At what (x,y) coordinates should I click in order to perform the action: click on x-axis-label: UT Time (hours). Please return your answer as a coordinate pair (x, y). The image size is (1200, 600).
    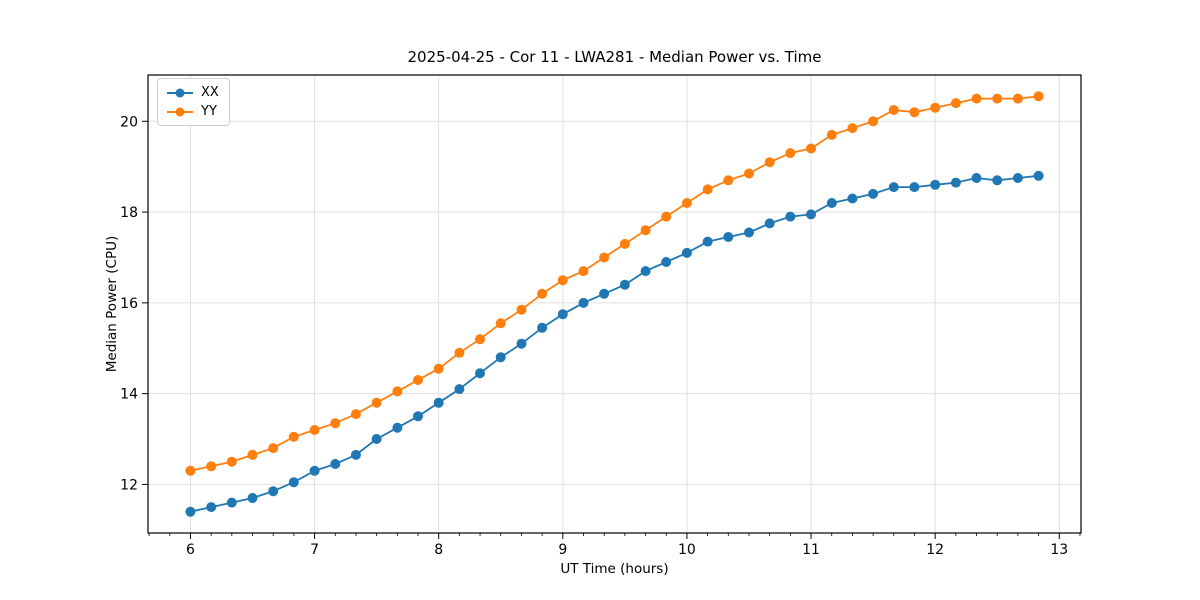
    Looking at the image, I should click on (614, 569).